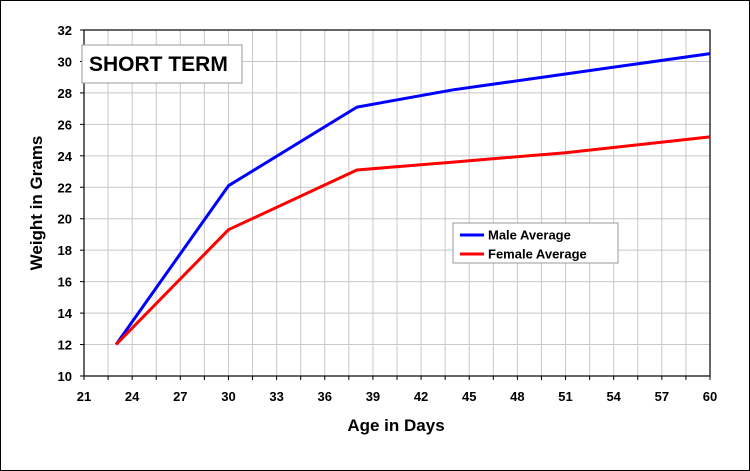  I want to click on legend-label-female-average: Female Average, so click(537, 254).